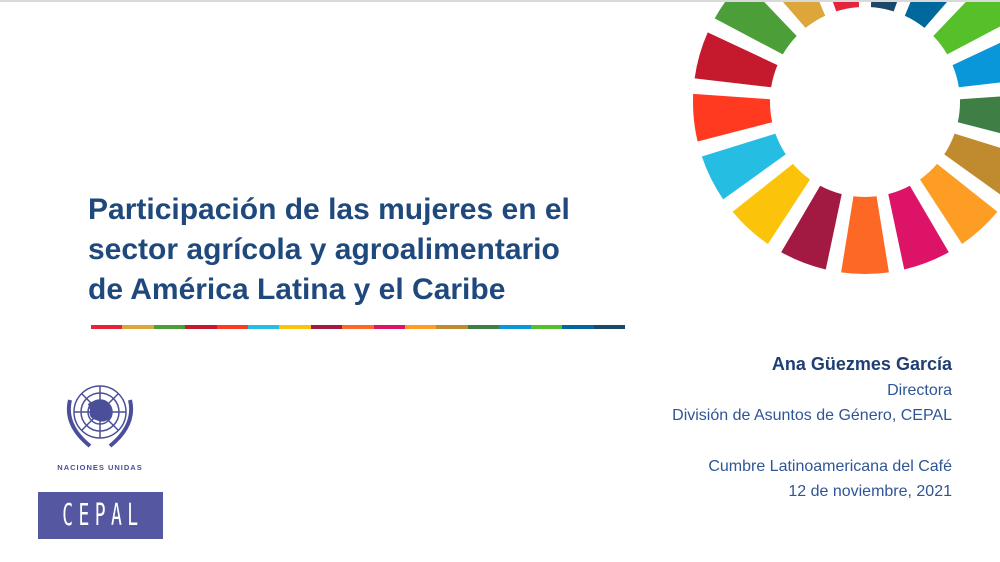 Image resolution: width=1000 pixels, height=562 pixels. I want to click on cepal-logo-text: CEPAL, so click(103, 515).